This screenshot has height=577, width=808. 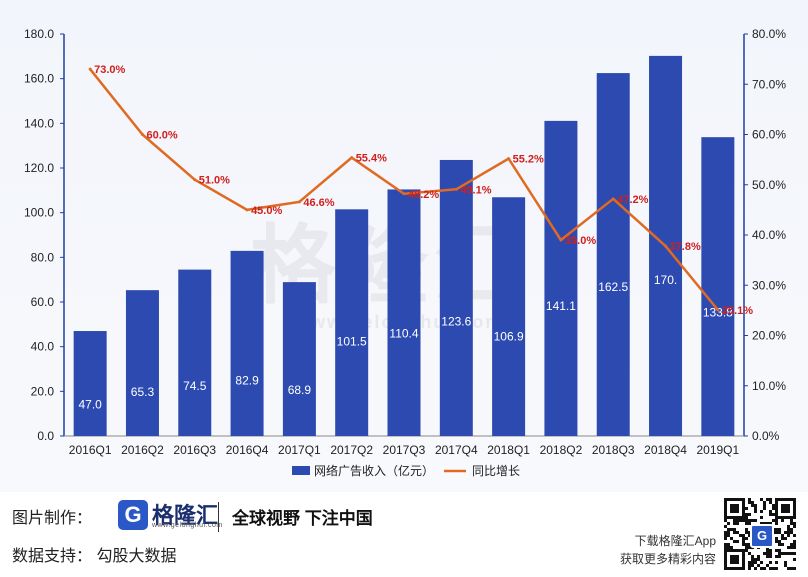 What do you see at coordinates (300, 390) in the screenshot?
I see `bar-value-label: 68.9` at bounding box center [300, 390].